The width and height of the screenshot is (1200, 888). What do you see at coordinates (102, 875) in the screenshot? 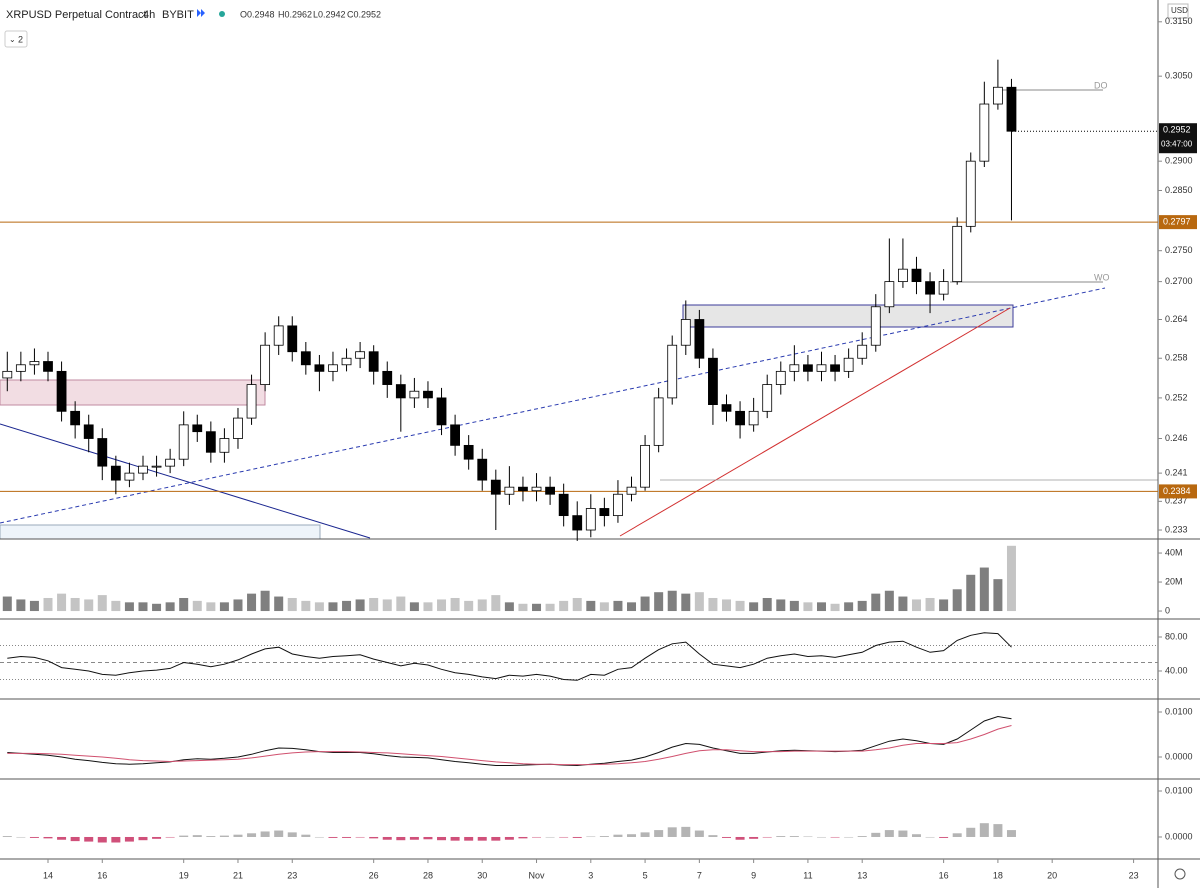
I see `x-tick-label: 16` at bounding box center [102, 875].